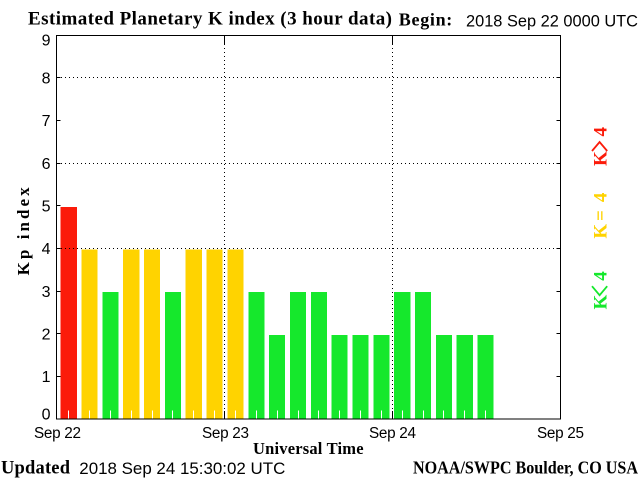  Describe the element at coordinates (46, 415) in the screenshot. I see `svg-text: 0` at that location.